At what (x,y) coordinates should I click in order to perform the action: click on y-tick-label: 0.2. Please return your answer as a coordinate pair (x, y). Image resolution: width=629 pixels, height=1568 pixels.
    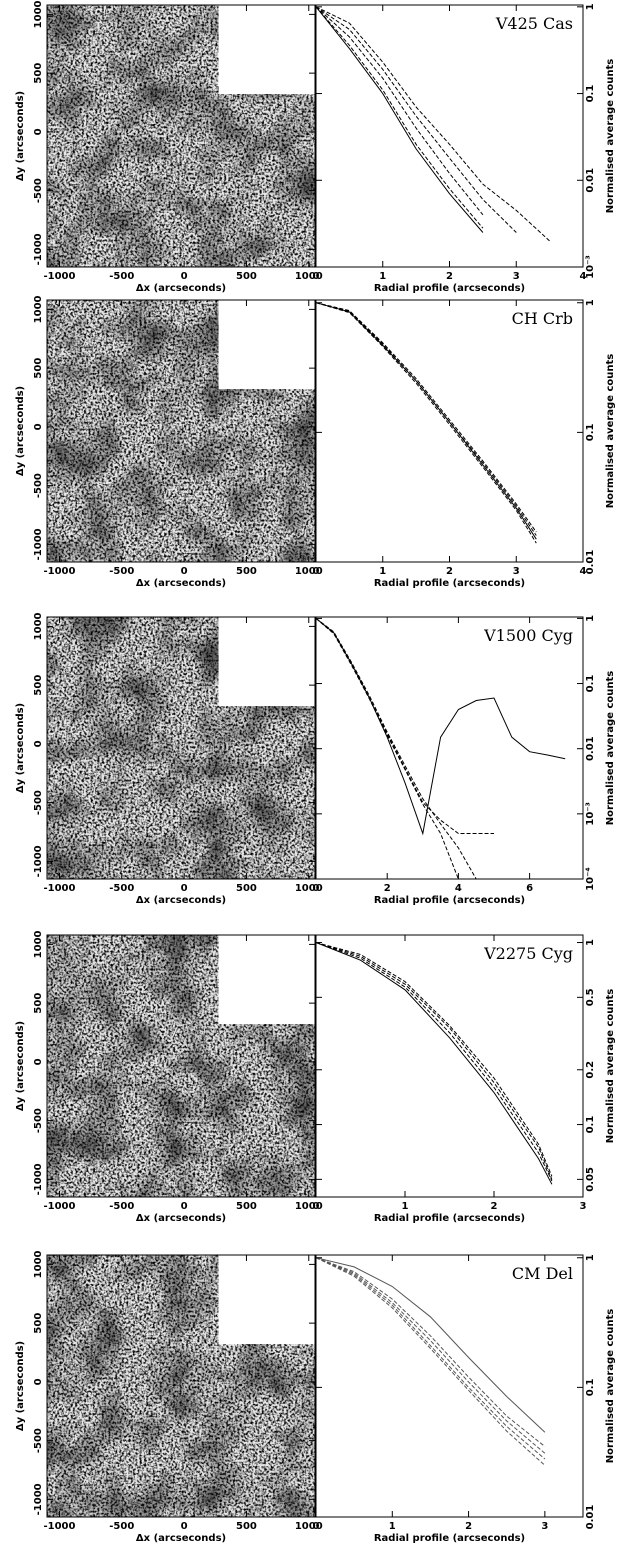
    Looking at the image, I should click on (590, 1070).